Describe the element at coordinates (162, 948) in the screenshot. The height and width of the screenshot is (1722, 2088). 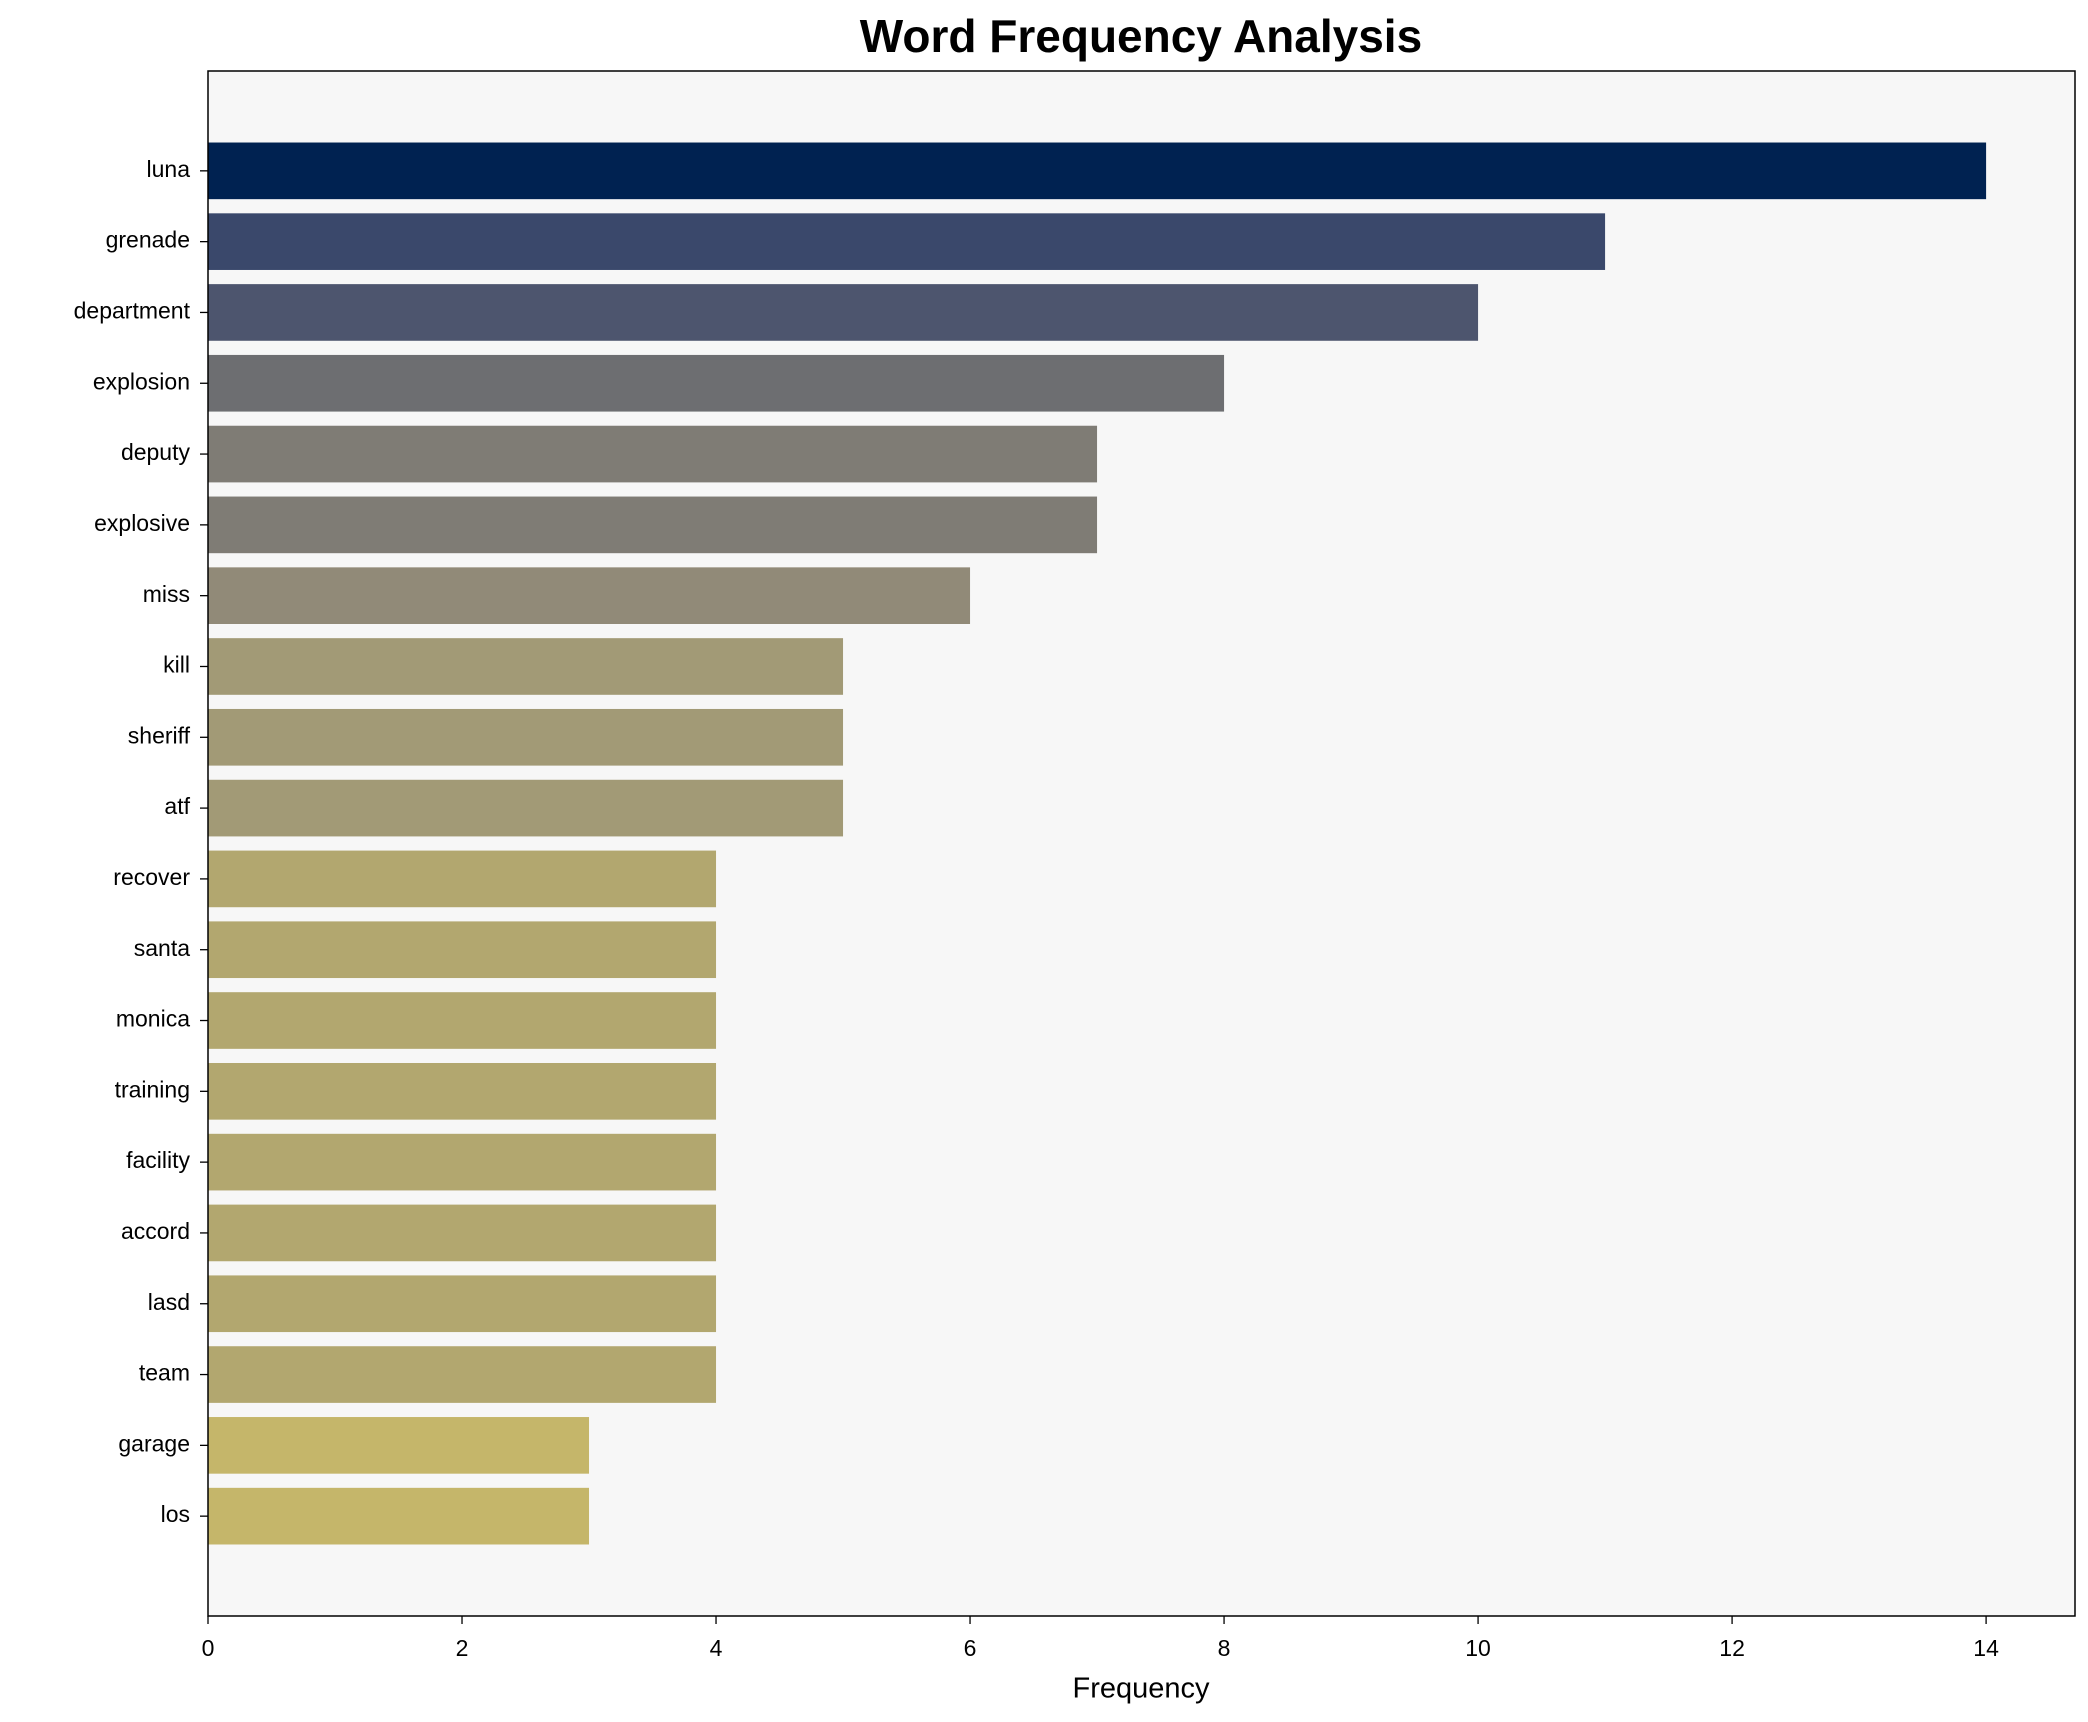
I see `y-tick-label: santa` at that location.